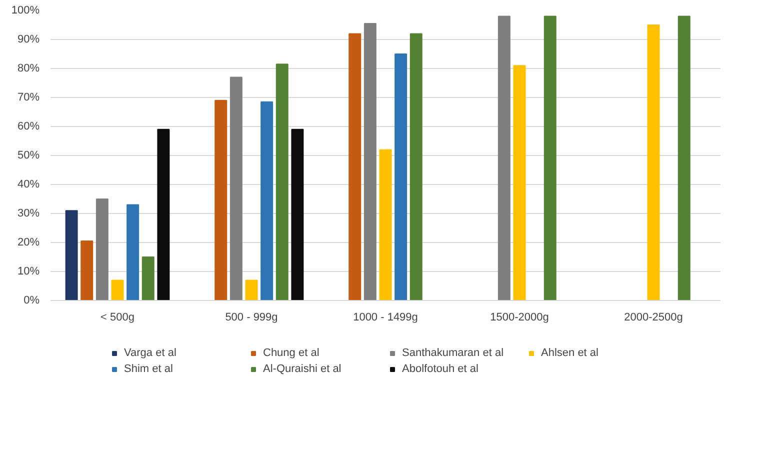 This screenshot has height=449, width=761. What do you see at coordinates (28, 214) in the screenshot?
I see `y-tick-label: 30%` at bounding box center [28, 214].